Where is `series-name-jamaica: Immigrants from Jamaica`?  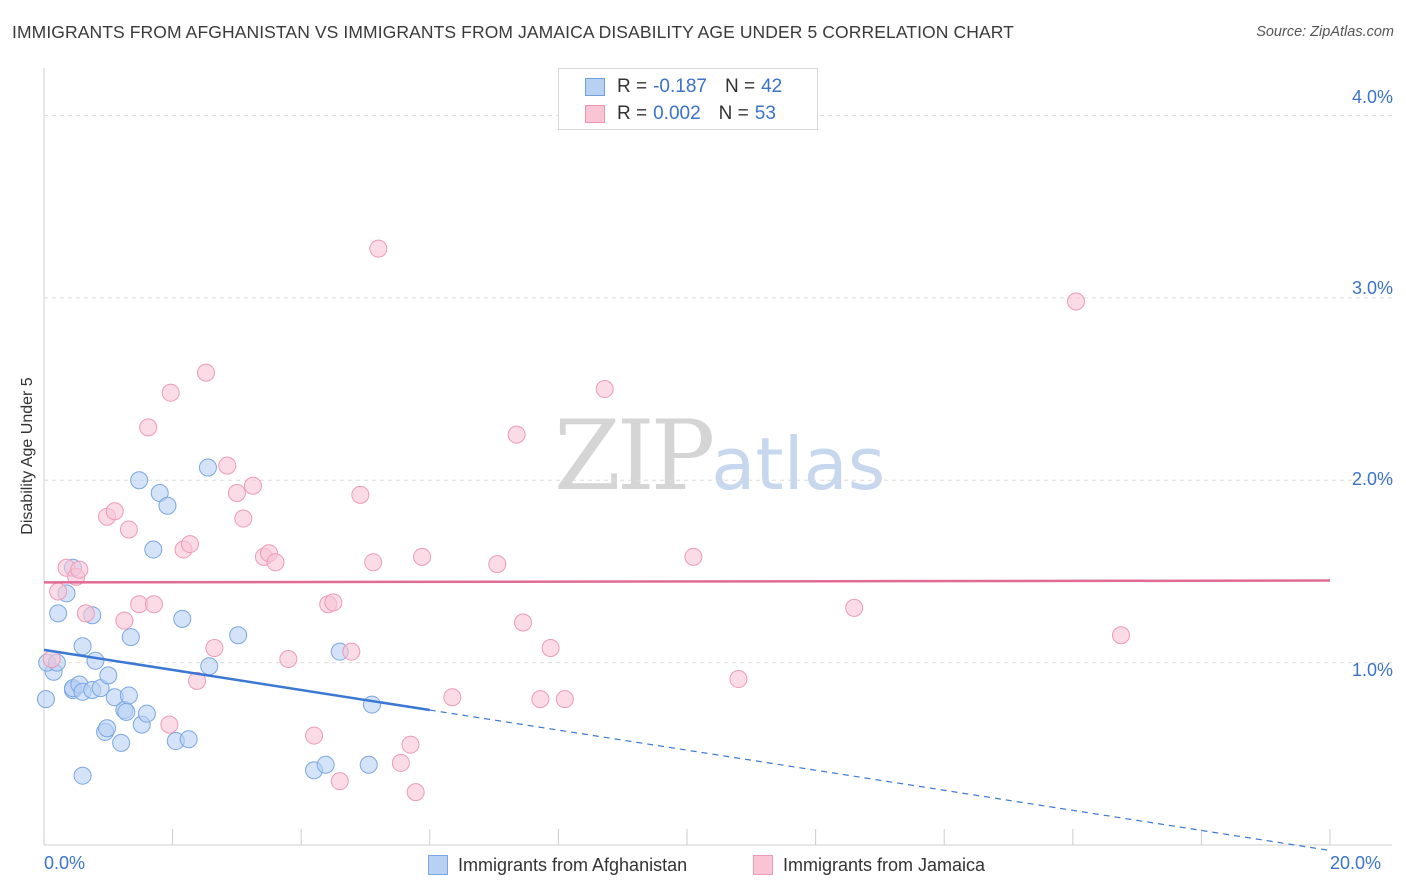
series-name-jamaica: Immigrants from Jamaica is located at coordinates (884, 864).